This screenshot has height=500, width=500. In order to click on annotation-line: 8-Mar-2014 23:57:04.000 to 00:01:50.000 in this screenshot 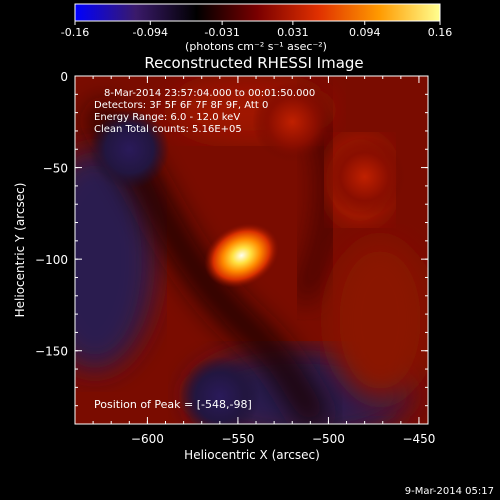, I will do `click(209, 93)`.